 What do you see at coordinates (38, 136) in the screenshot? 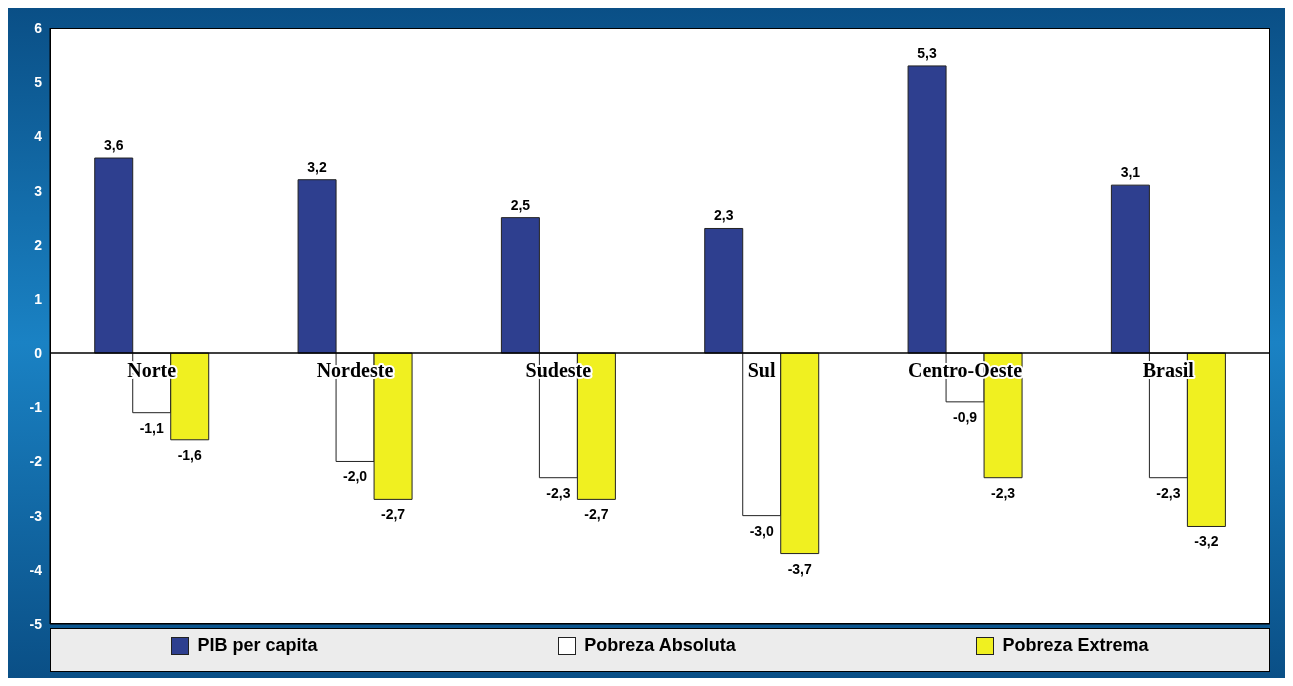
I see `y-tick-label: 4` at bounding box center [38, 136].